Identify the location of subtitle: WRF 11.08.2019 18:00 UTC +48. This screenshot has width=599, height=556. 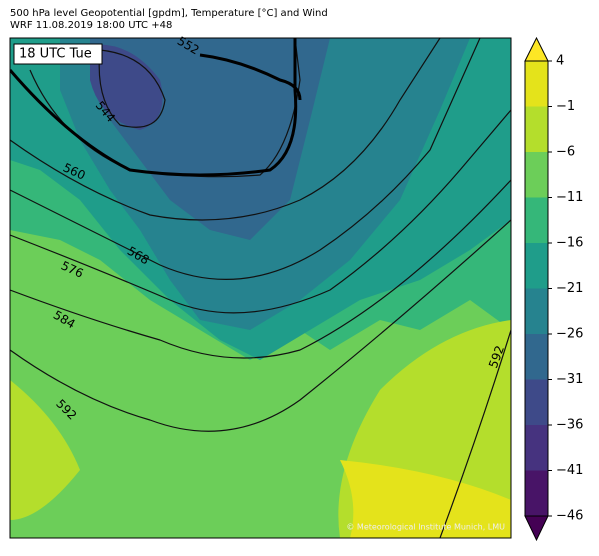
(91, 25).